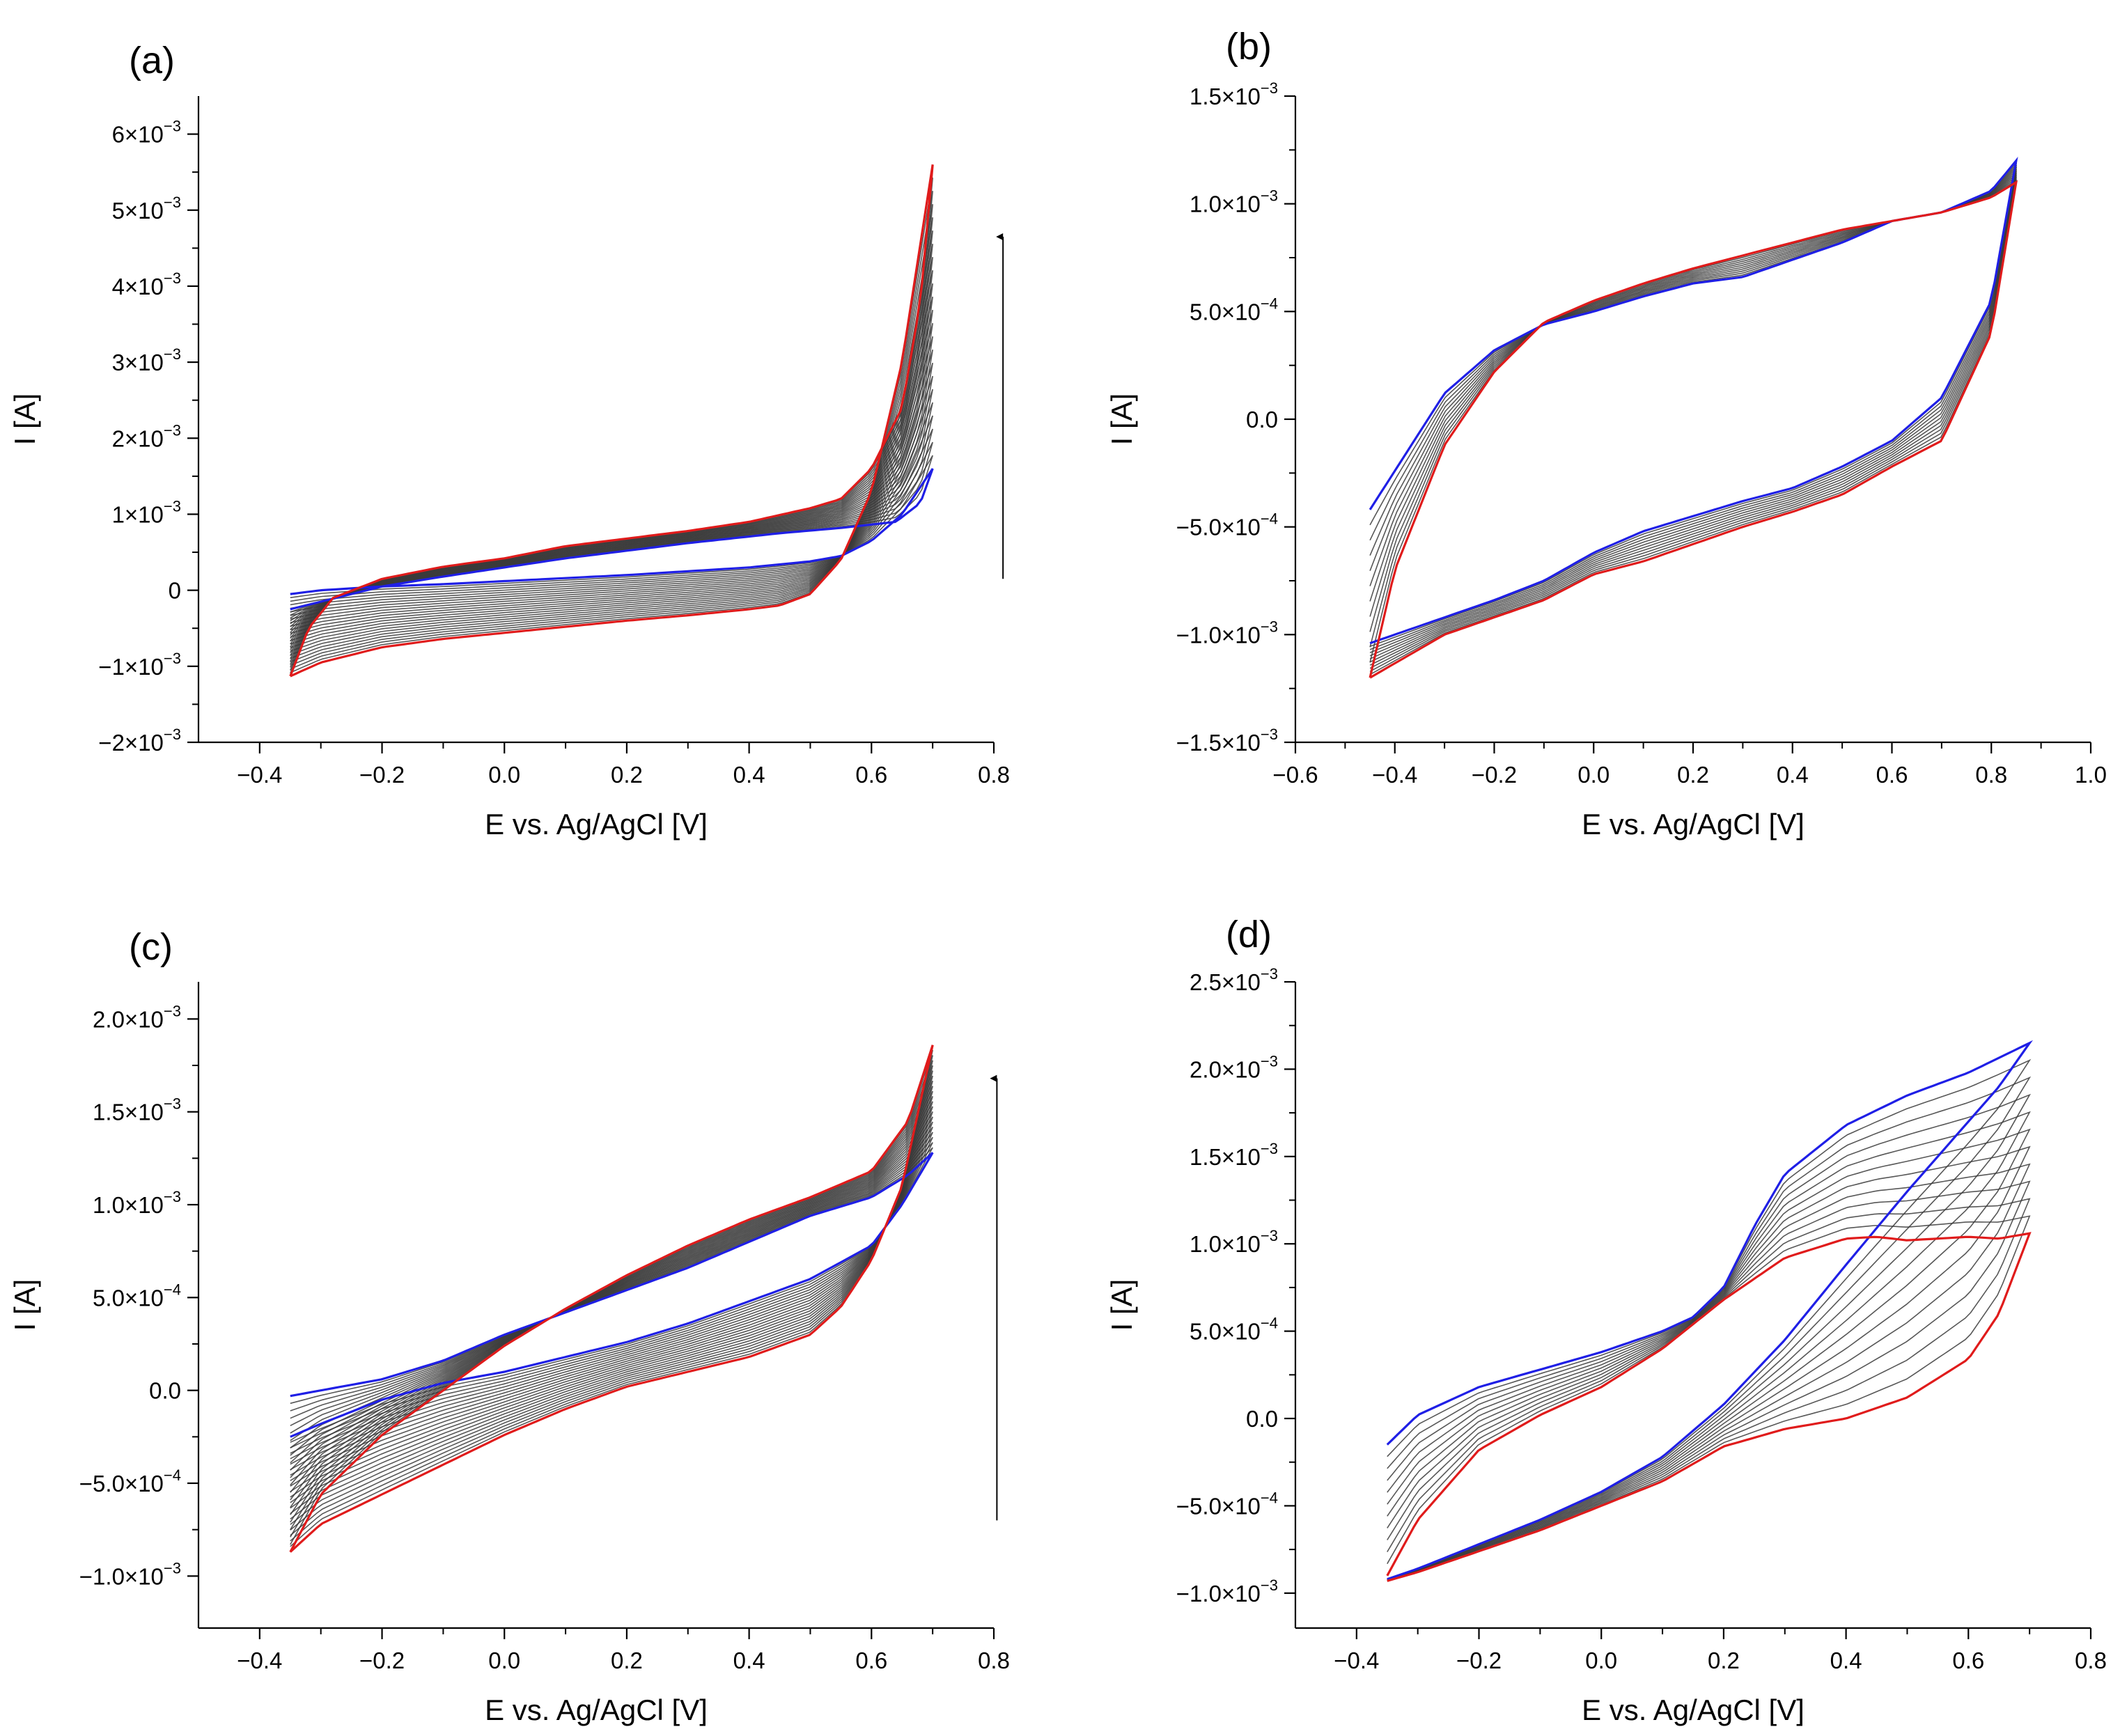 Image resolution: width=2120 pixels, height=1736 pixels. I want to click on panel-c-y-tick-label: 5.0×10⁻⁴, so click(137, 1296).